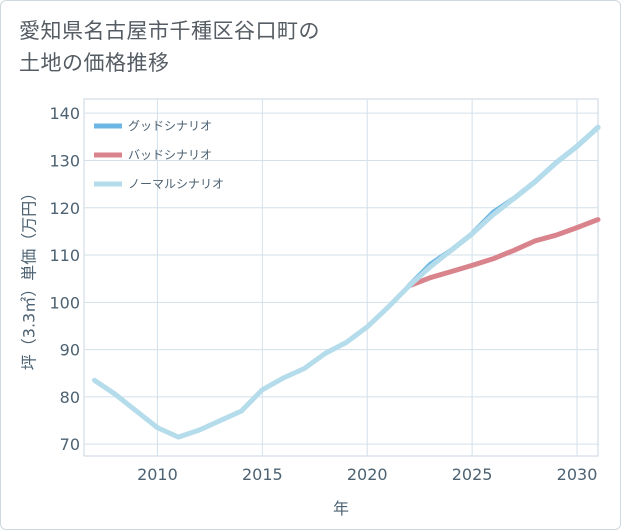 This screenshot has height=530, width=621. I want to click on y-axis-title: 坪（3.3㎡）単価（万円）, so click(29, 277).